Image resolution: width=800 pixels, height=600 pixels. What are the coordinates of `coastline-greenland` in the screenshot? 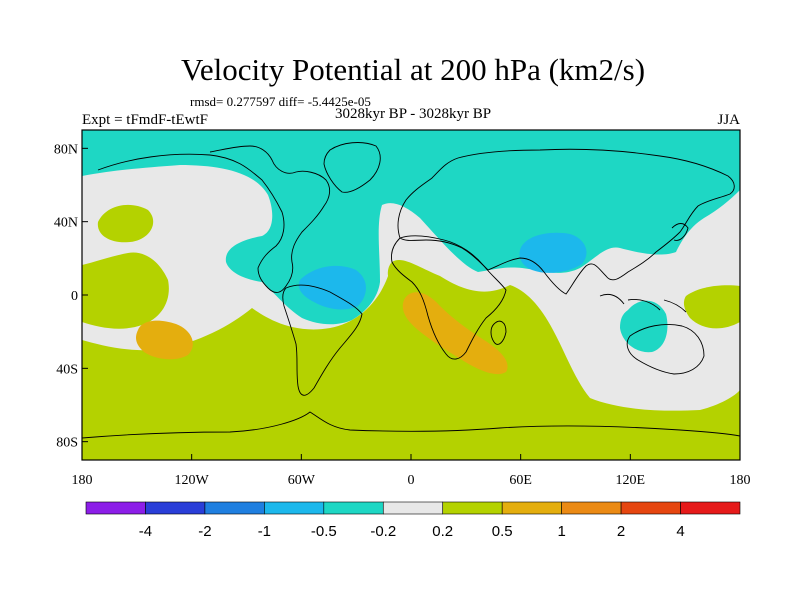 It's located at (352, 167).